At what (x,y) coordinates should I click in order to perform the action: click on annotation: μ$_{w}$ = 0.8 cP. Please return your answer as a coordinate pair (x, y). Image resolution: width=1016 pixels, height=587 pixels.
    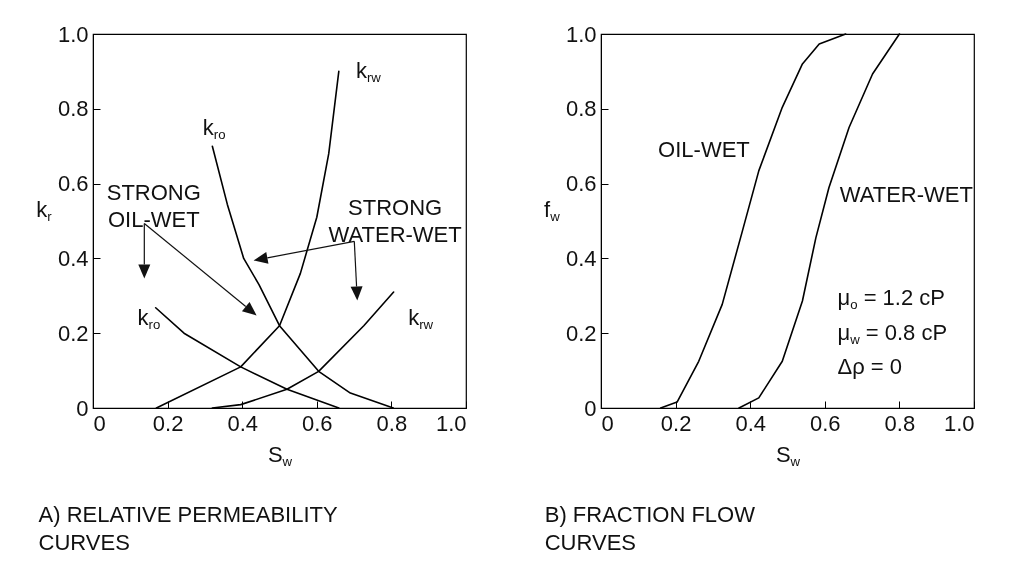
    Looking at the image, I should click on (892, 334).